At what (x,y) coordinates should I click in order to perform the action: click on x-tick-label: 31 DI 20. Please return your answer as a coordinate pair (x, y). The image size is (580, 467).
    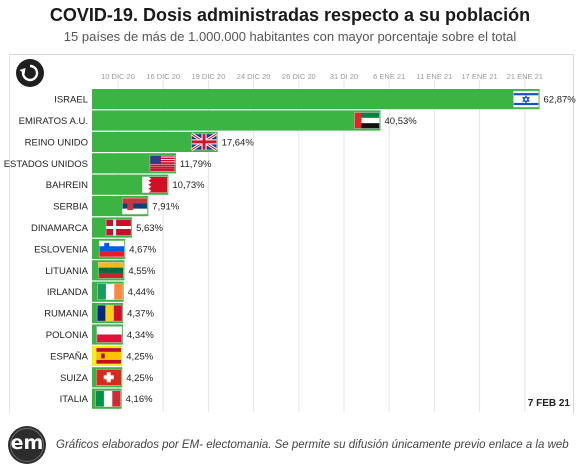
    Looking at the image, I should click on (344, 76).